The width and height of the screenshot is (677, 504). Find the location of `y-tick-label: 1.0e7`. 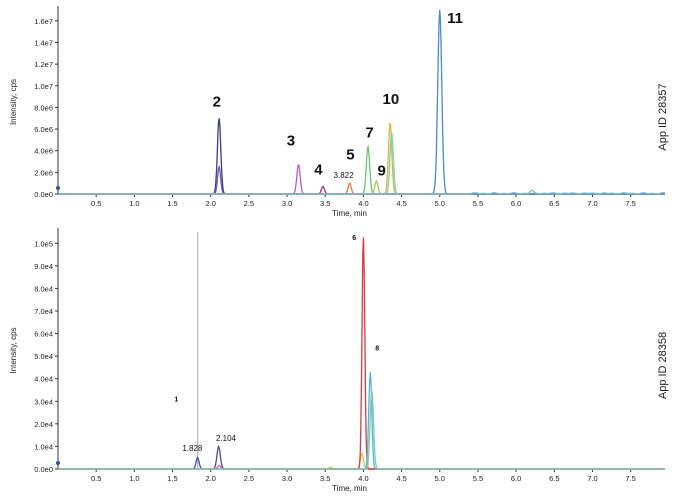

y-tick-label: 1.0e7 is located at coordinates (43, 86).